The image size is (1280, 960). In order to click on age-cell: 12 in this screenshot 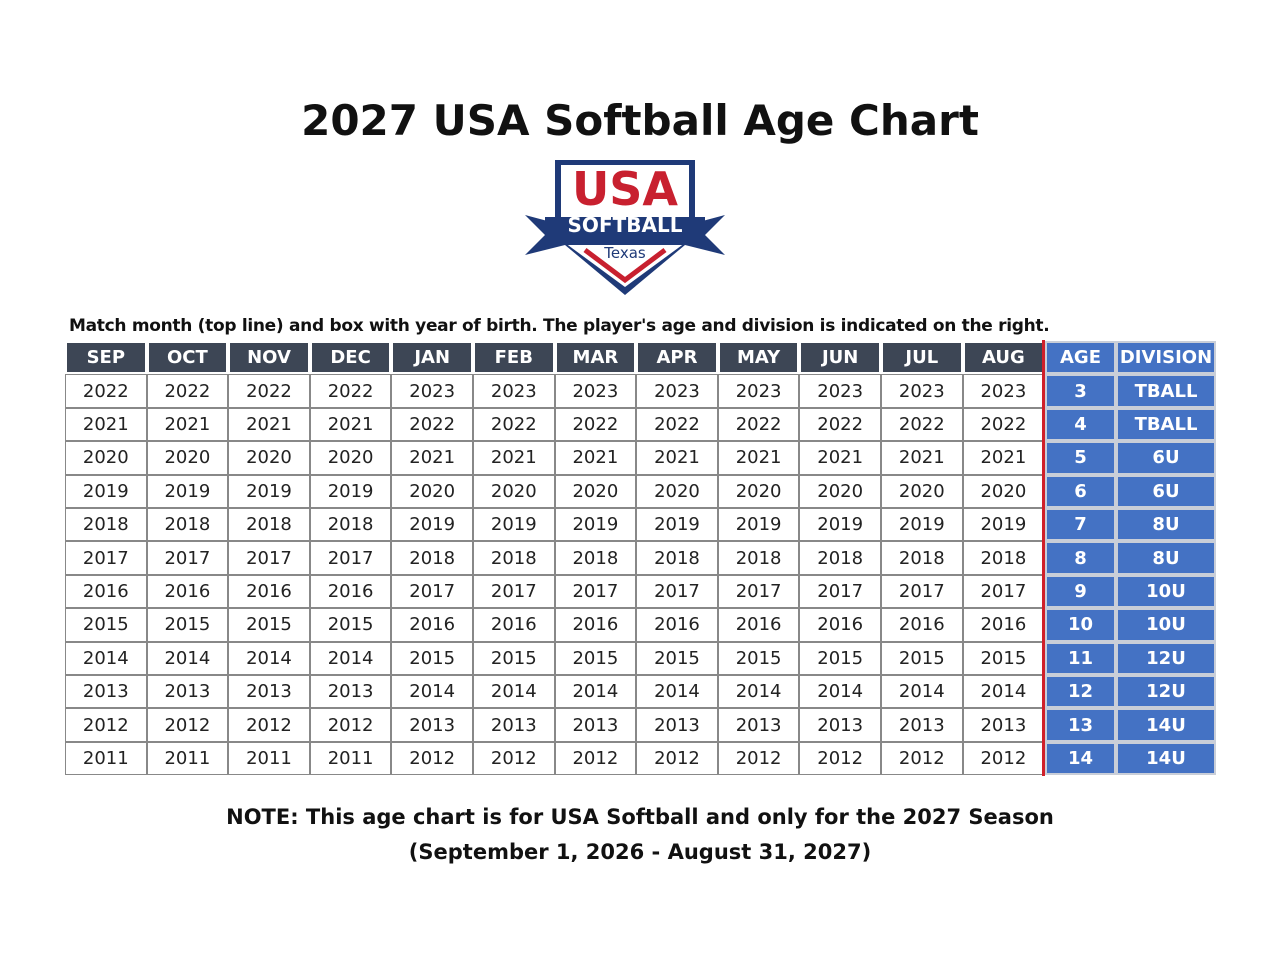, I will do `click(1080, 692)`.